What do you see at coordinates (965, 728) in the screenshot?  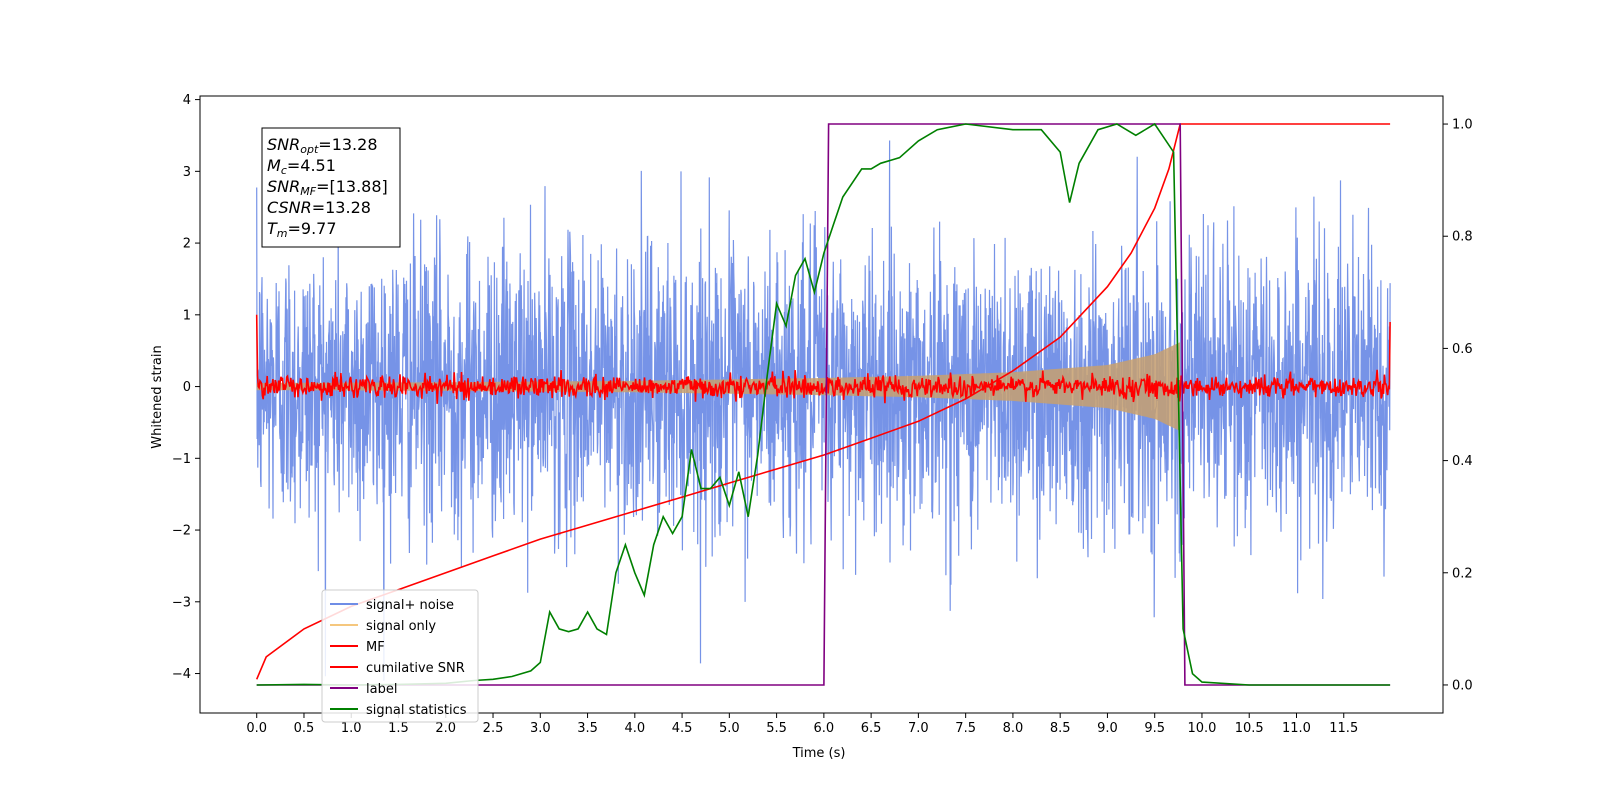 I see `x-tick-label: 7.5` at bounding box center [965, 728].